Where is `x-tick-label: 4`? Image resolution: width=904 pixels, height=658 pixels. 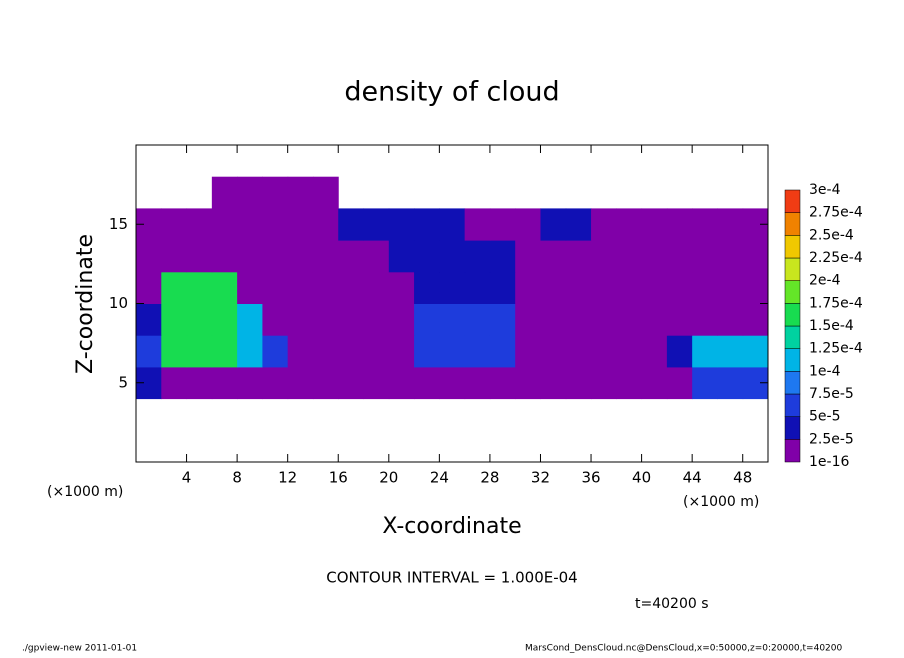
x-tick-label: 4 is located at coordinates (187, 478).